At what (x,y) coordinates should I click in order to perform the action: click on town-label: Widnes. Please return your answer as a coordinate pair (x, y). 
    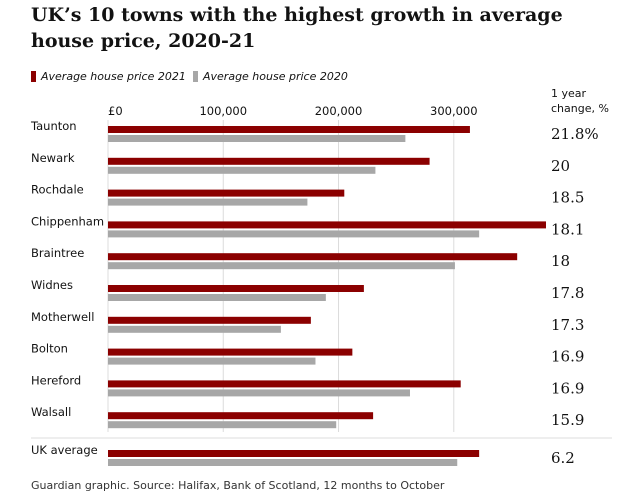
    Looking at the image, I should click on (52, 285).